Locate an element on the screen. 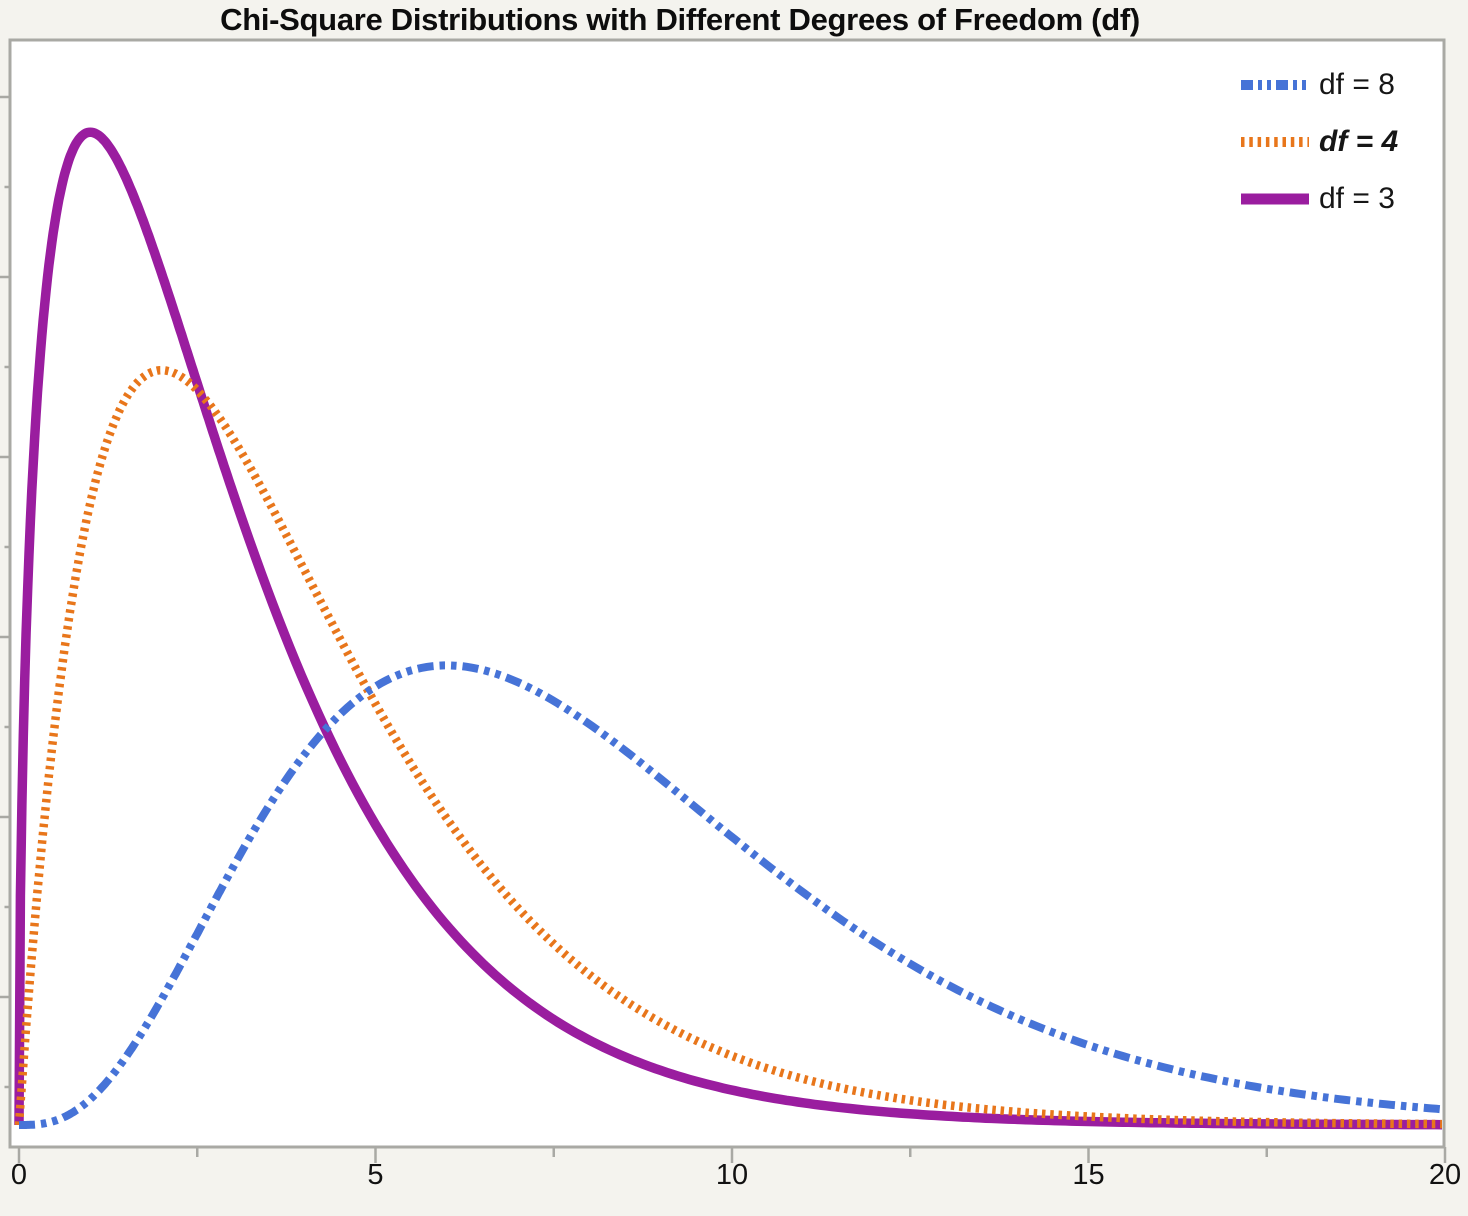 The image size is (1468, 1216). x-tick-label: 15 is located at coordinates (1088, 1175).